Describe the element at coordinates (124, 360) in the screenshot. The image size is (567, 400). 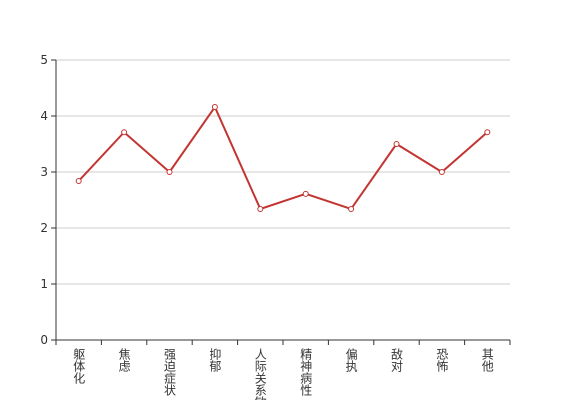
I see `x-tick-label: 焦虑` at that location.